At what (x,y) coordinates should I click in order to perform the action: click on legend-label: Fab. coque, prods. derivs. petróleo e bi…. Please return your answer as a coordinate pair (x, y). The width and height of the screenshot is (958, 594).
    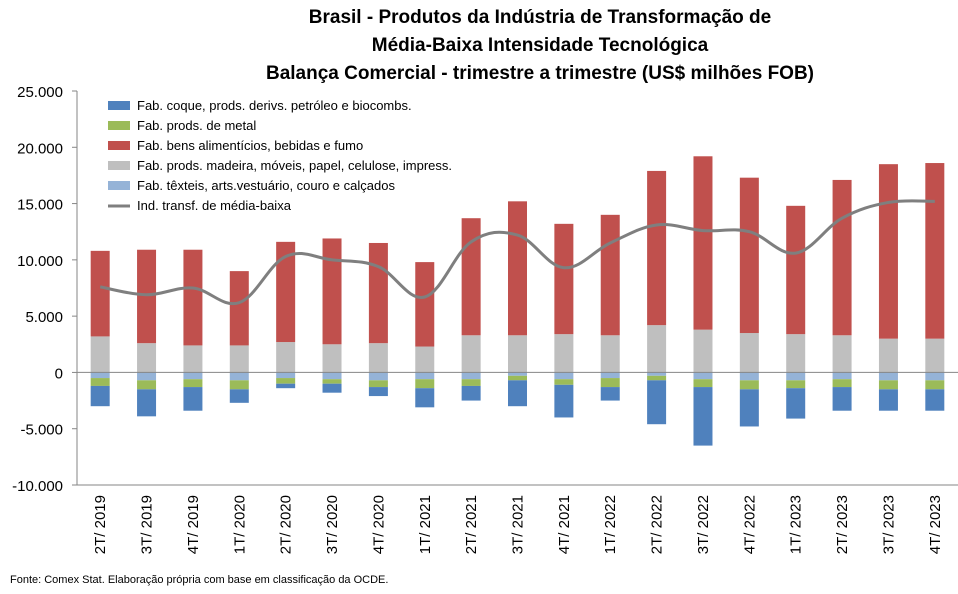
    Looking at the image, I should click on (274, 105).